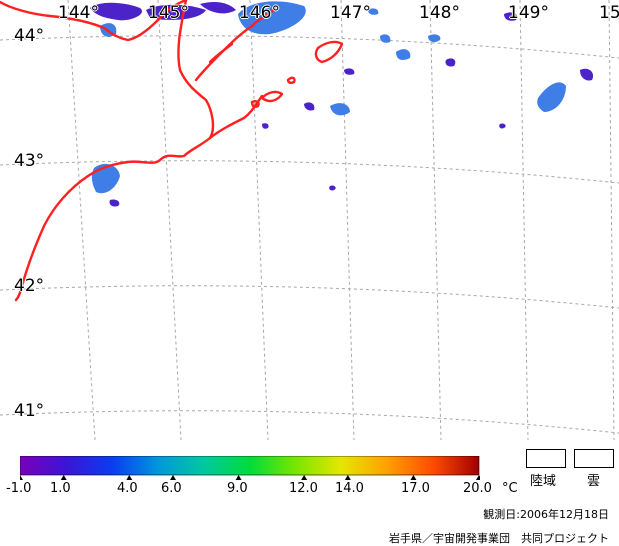  I want to click on scale-tick-label: 17.0, so click(415, 488).